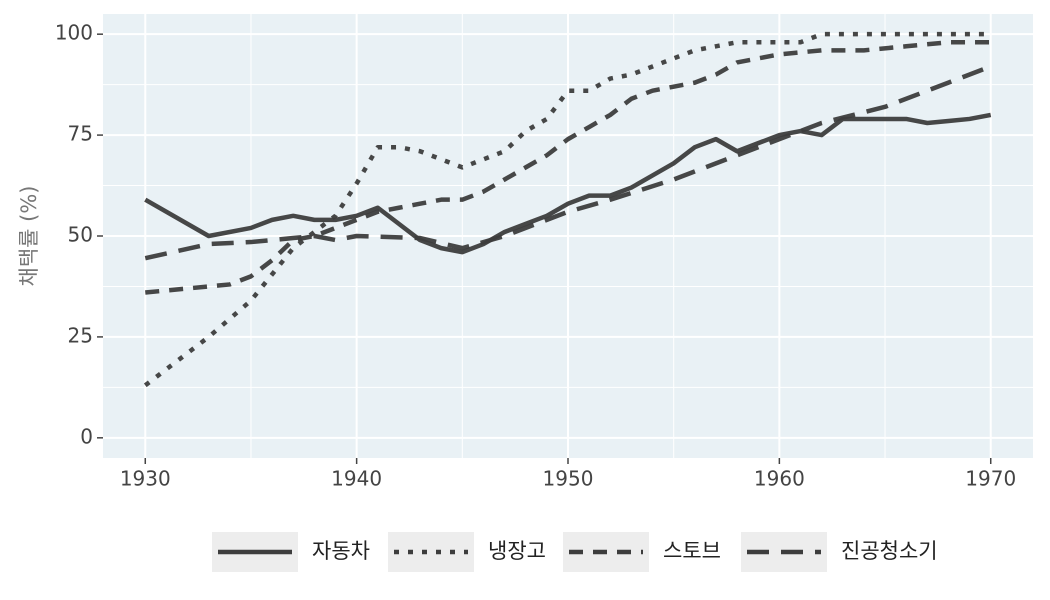  I want to click on y-tick-label: 0, so click(86, 436).